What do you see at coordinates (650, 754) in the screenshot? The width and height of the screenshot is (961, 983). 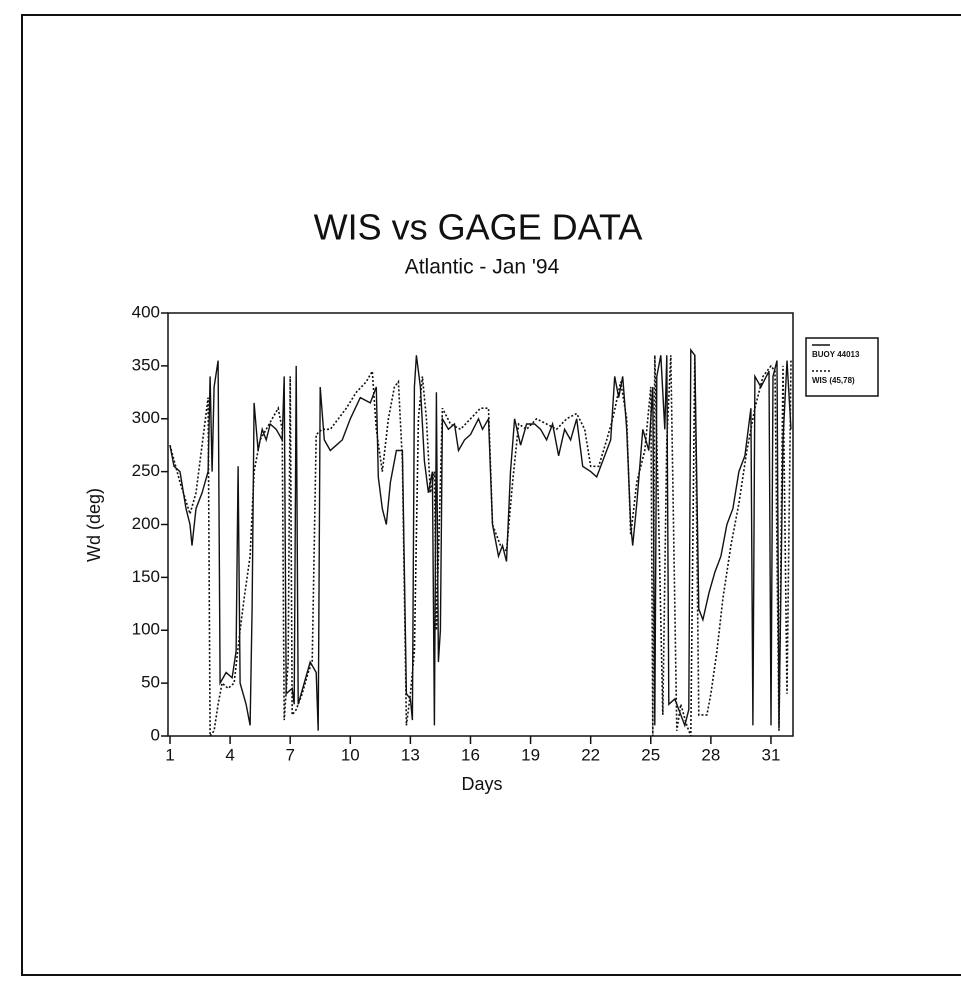 I see `x-tick-label: 25` at bounding box center [650, 754].